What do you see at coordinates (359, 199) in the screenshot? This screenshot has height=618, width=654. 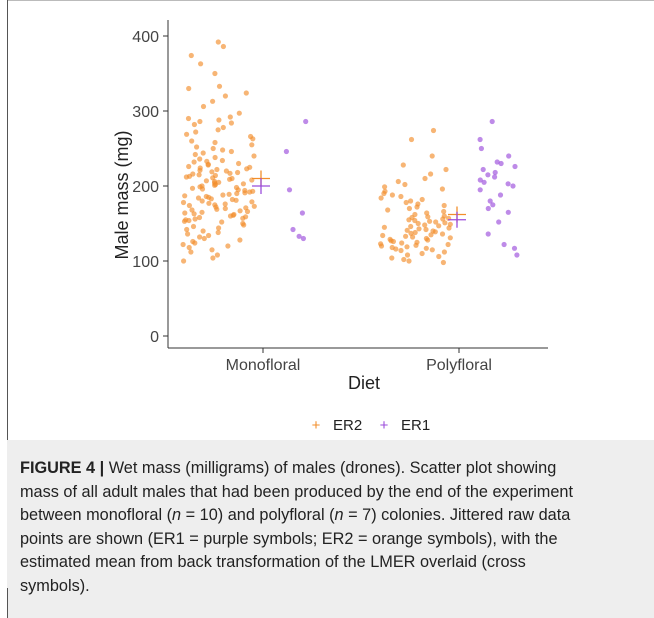 I see `mean-crosses` at bounding box center [359, 199].